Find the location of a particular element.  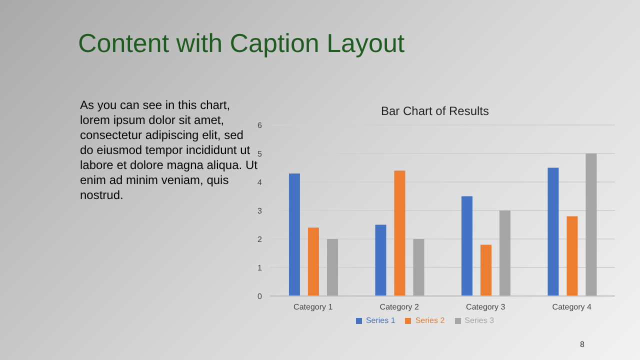

y-tick-label: 5 is located at coordinates (260, 153).